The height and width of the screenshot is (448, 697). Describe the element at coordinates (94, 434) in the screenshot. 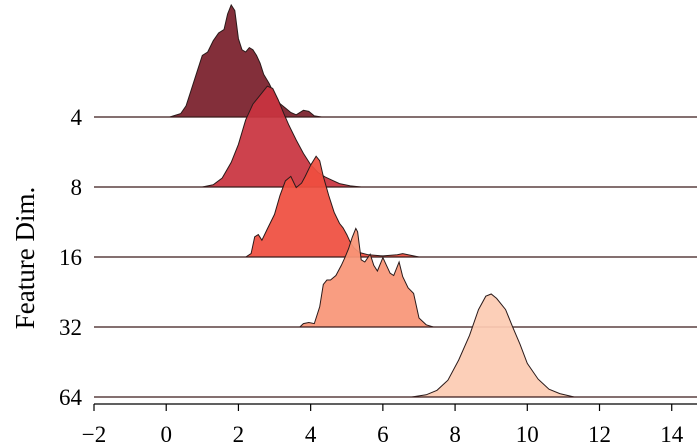

I see `x-tick-label: −2` at that location.